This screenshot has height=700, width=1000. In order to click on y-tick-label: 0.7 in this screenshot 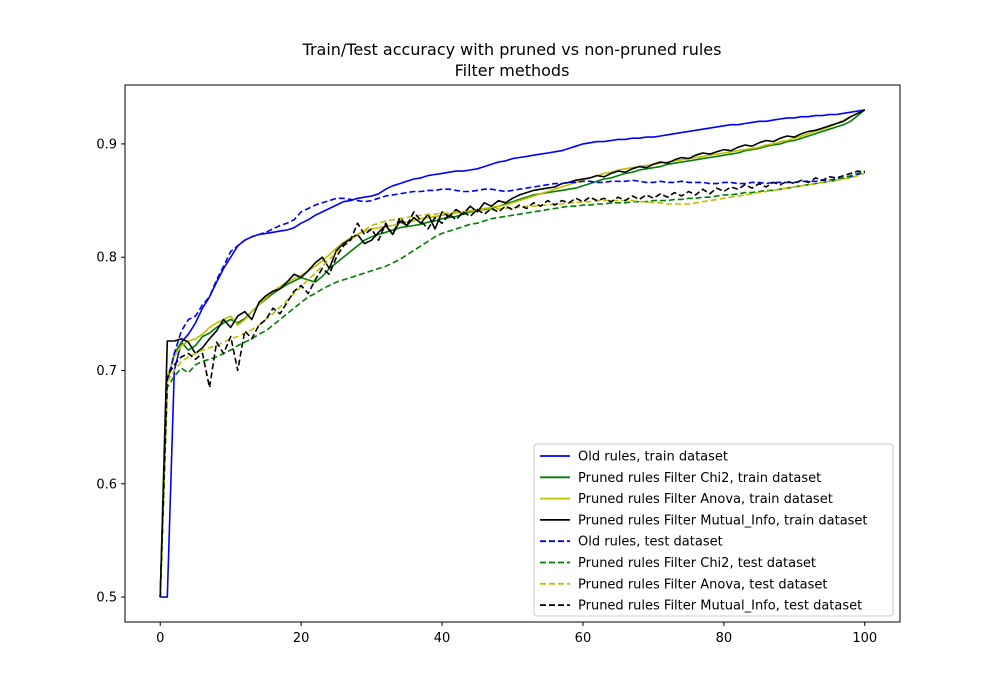, I will do `click(106, 371)`.